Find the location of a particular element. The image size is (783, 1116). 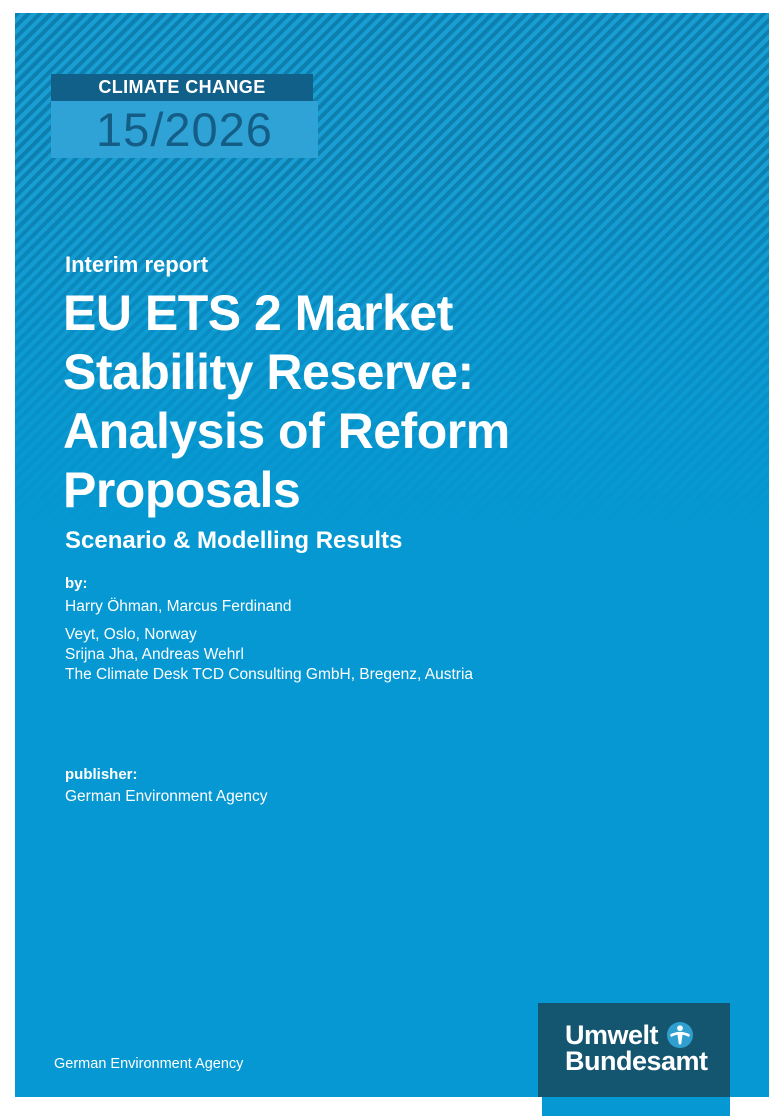

logo-word-bundesamt: Bundesamt is located at coordinates (636, 1061).